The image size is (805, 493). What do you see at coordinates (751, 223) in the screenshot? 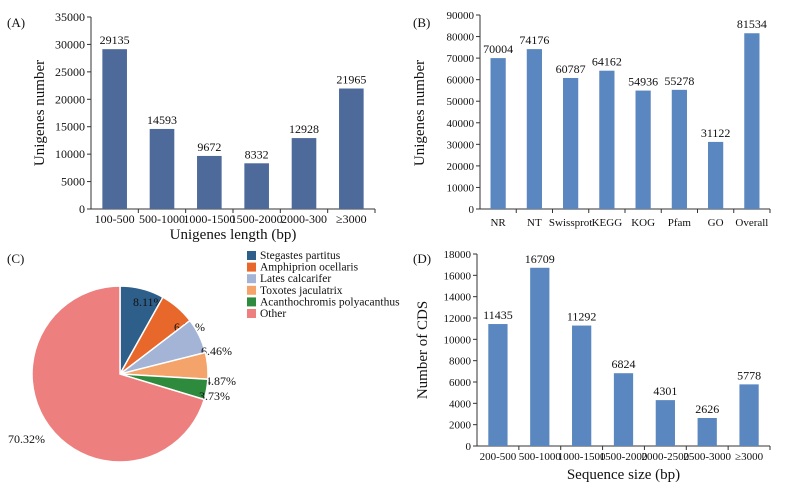
I see `x-tick-label: Overall` at bounding box center [751, 223].